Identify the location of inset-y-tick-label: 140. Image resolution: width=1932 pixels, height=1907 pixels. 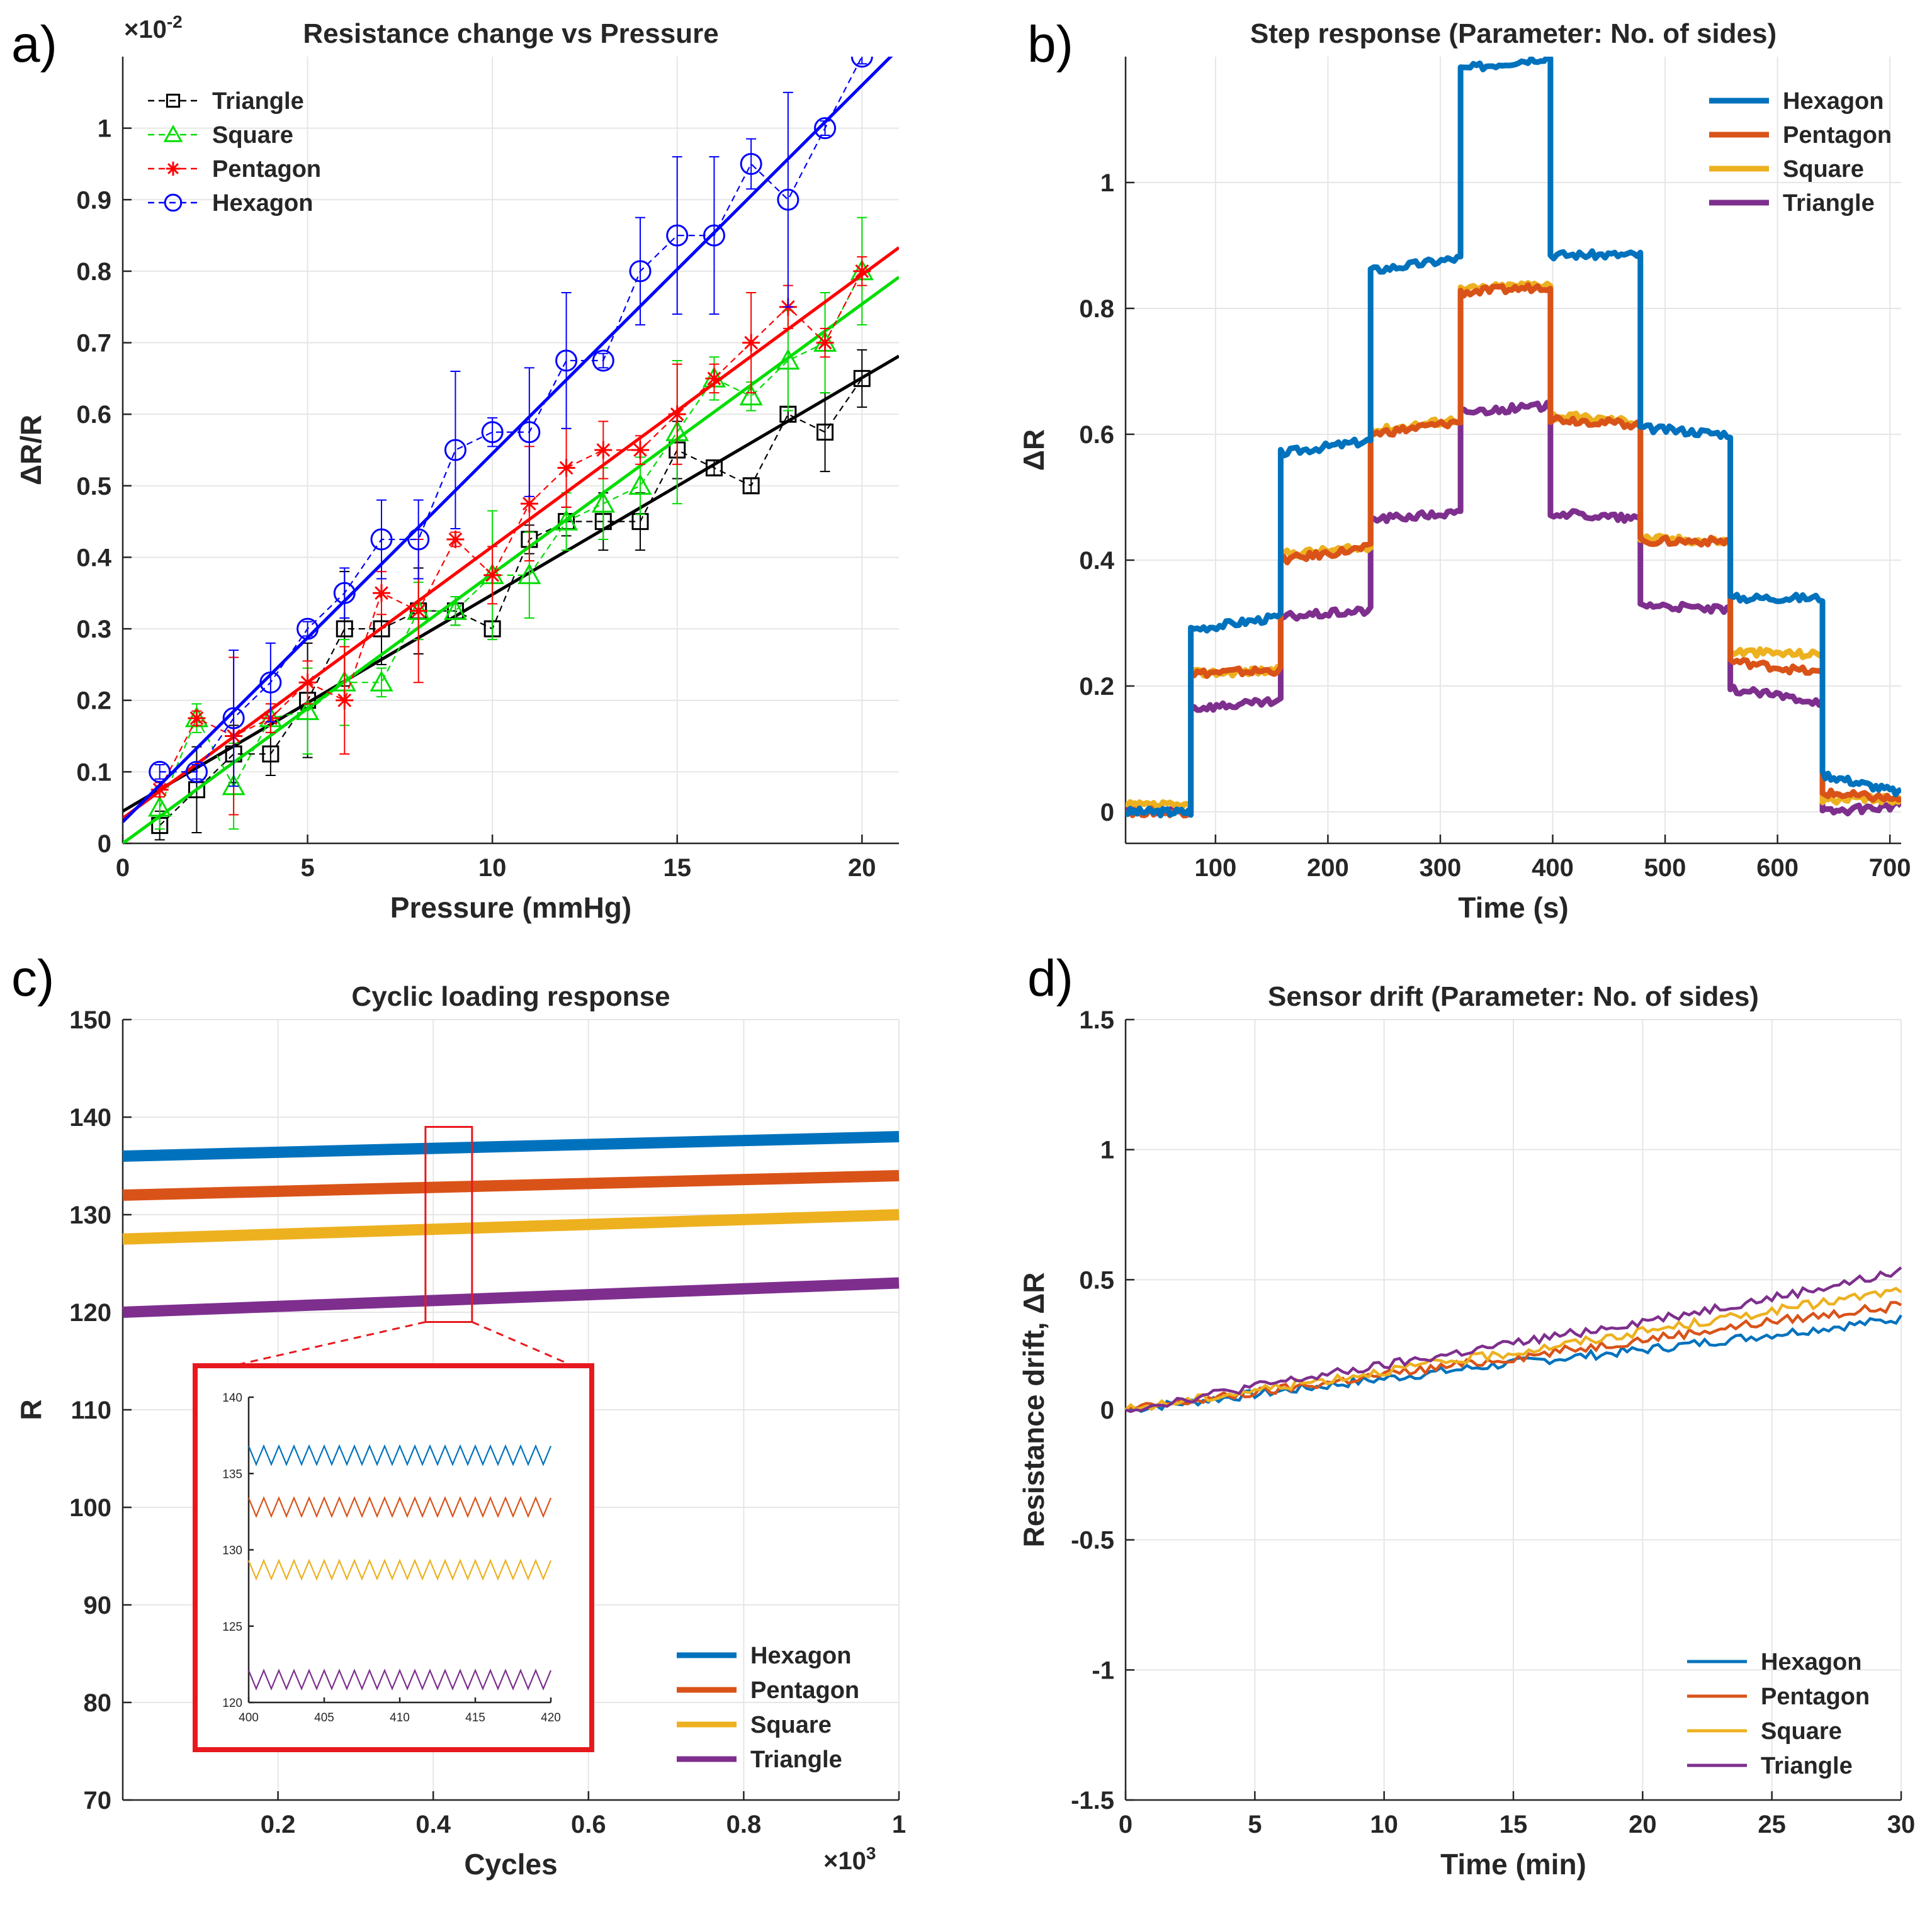
(232, 1398).